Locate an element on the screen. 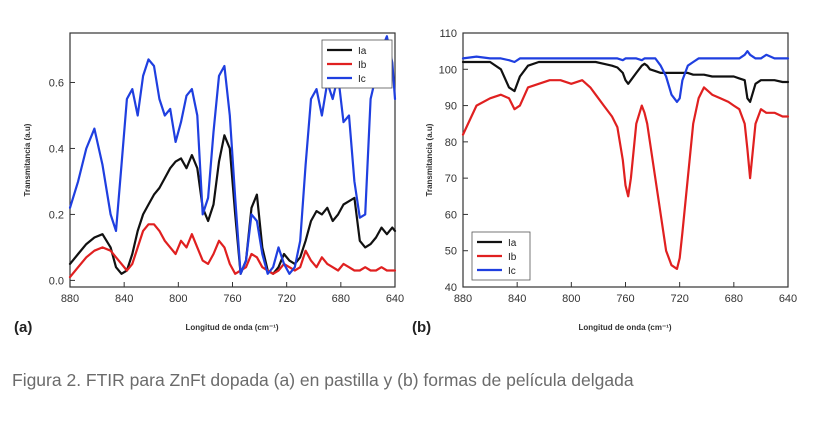 The image size is (814, 447). series-line-Ia is located at coordinates (625, 82).